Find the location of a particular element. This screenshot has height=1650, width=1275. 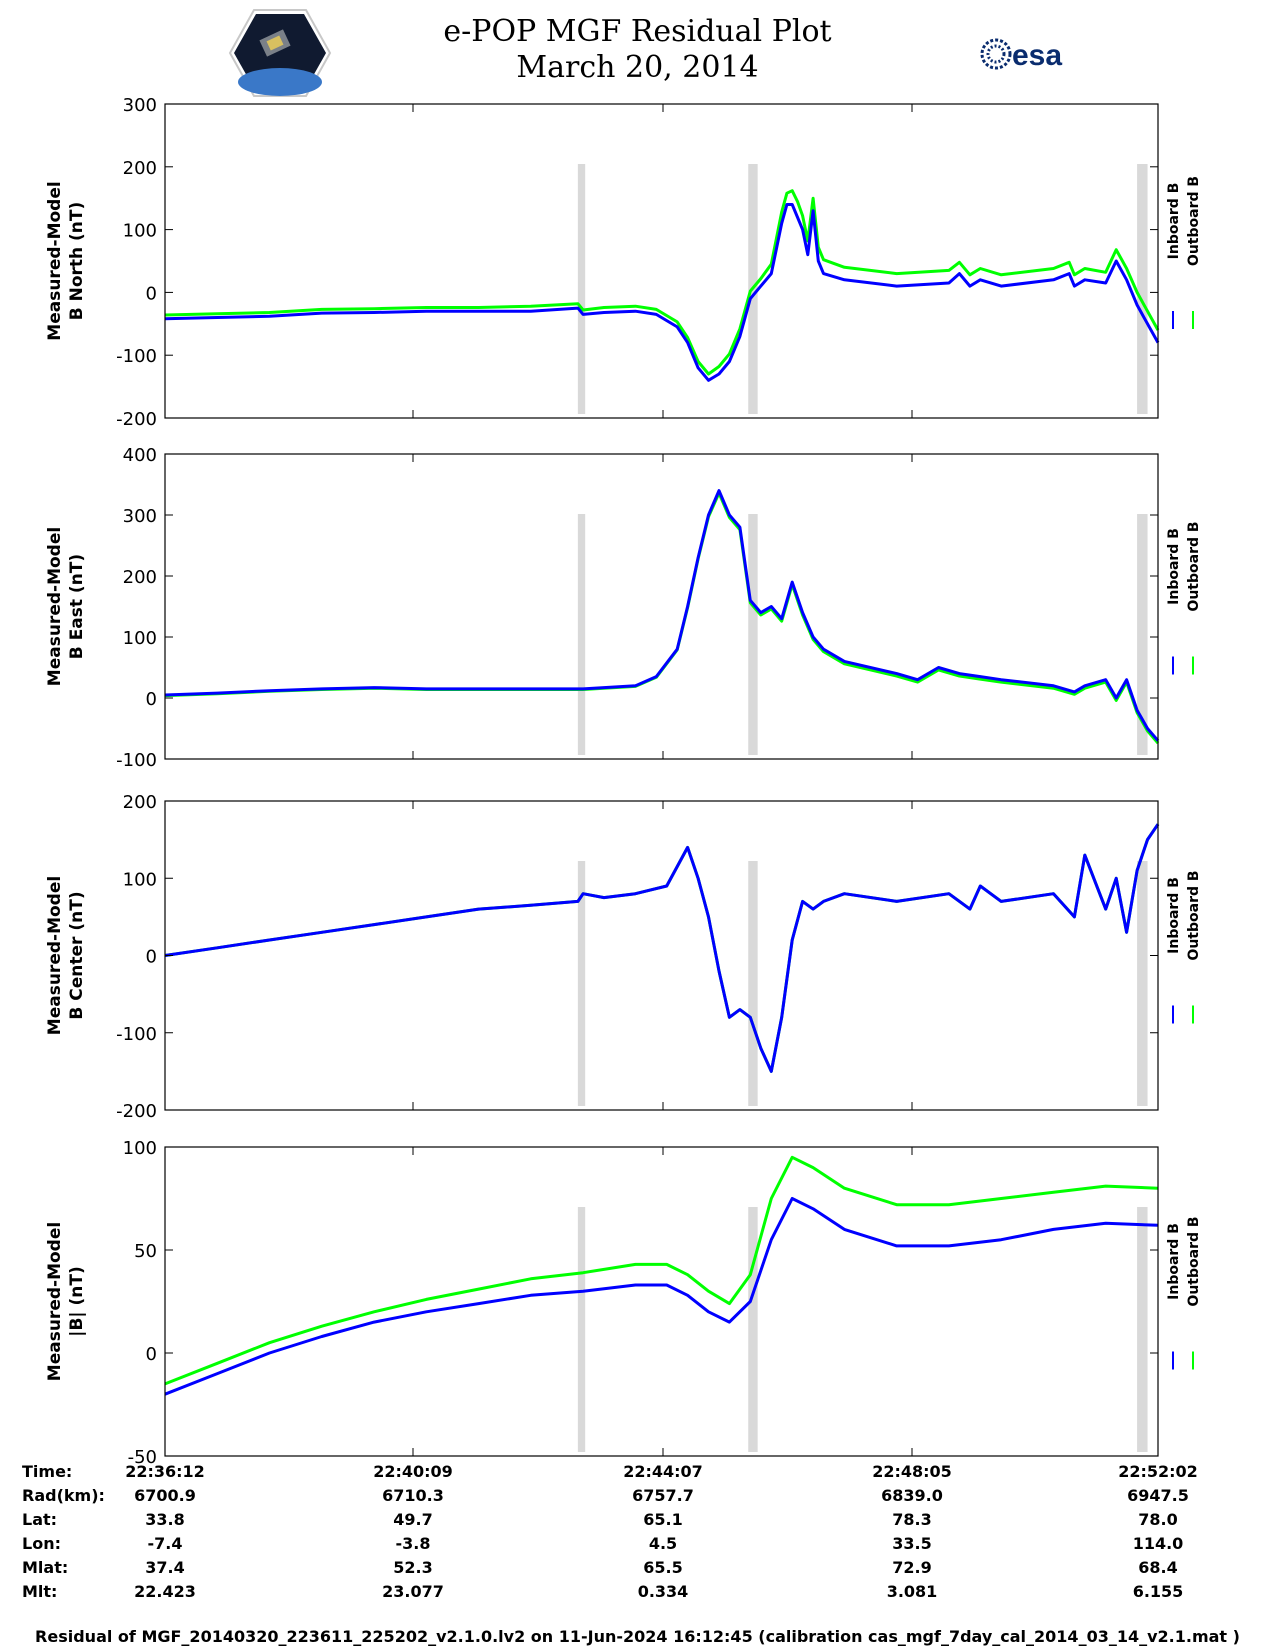

ephemeris-value: 78.0 is located at coordinates (1158, 1519).